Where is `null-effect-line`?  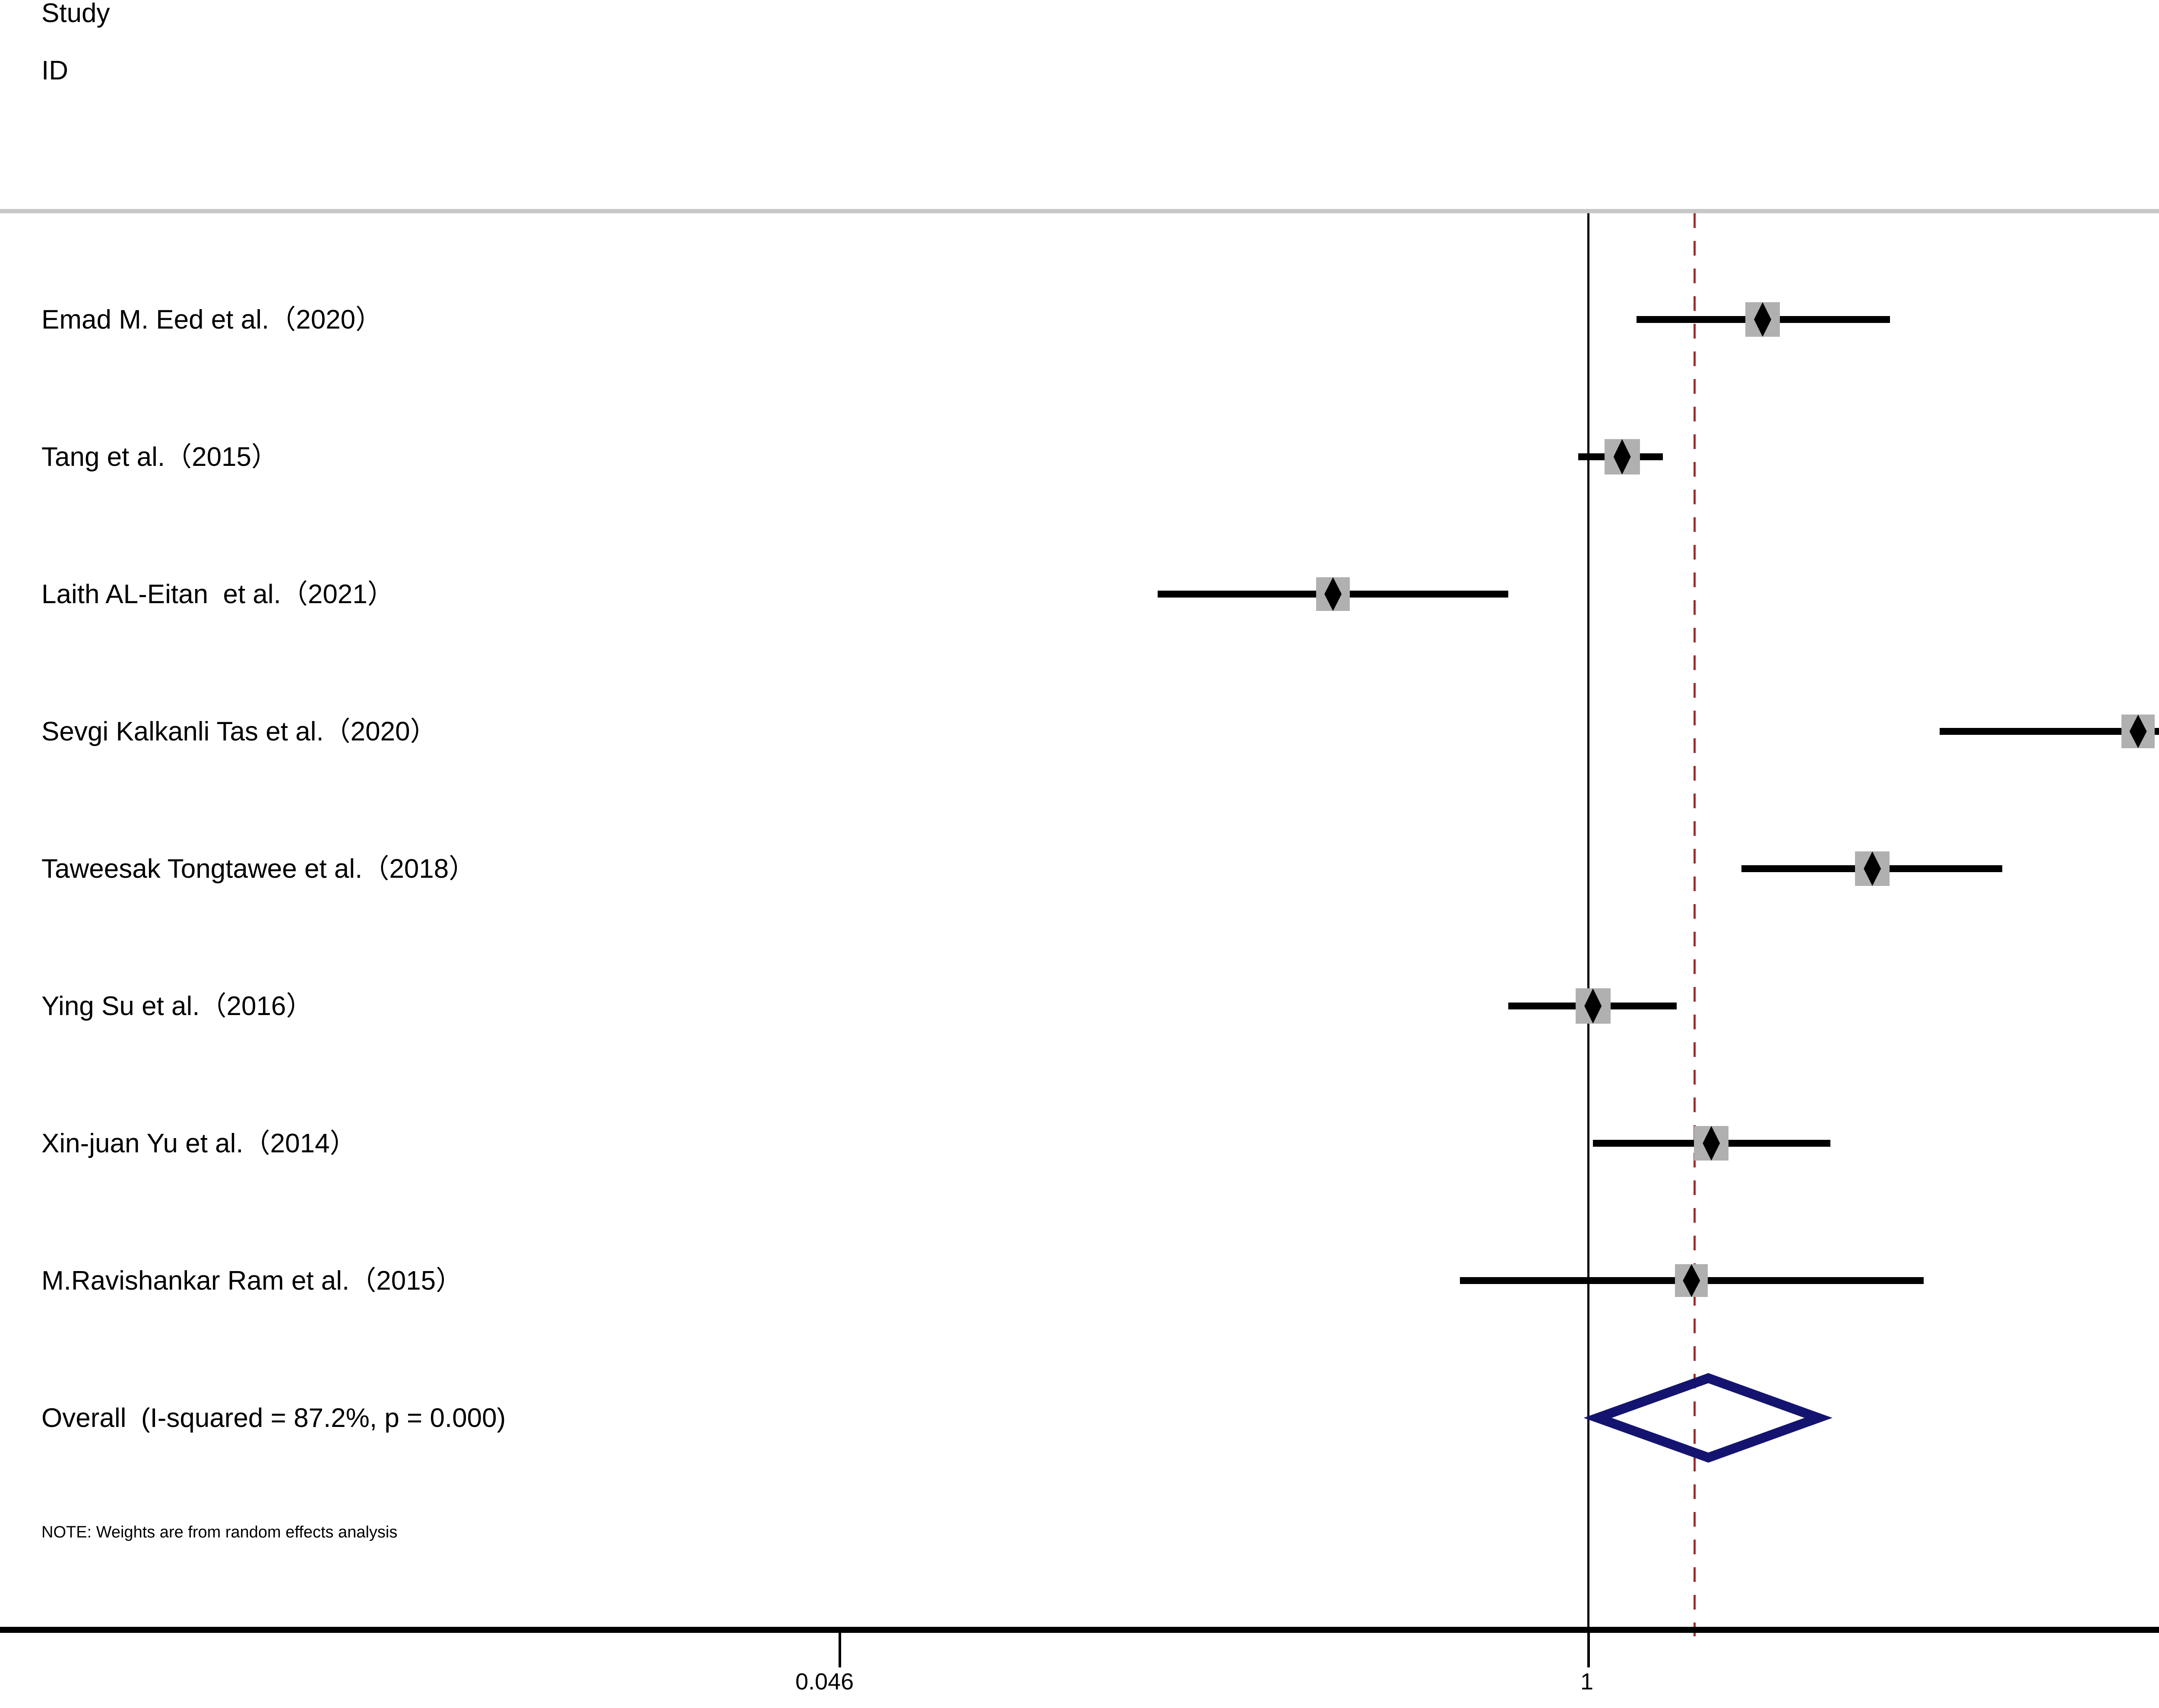 null-effect-line is located at coordinates (1588, 924).